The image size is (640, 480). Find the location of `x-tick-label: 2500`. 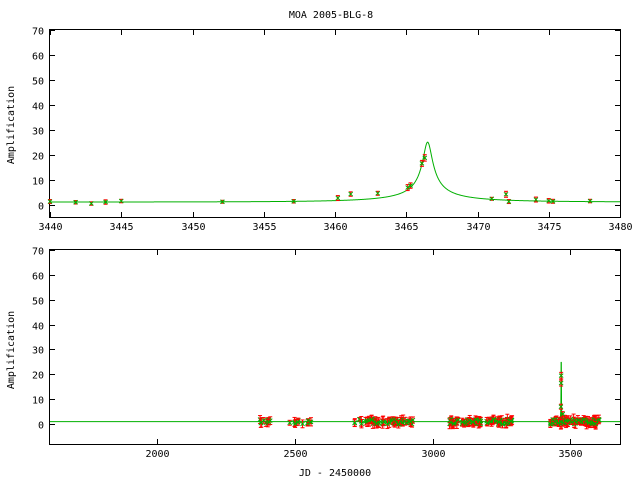

x-tick-label: 2500 is located at coordinates (295, 454).